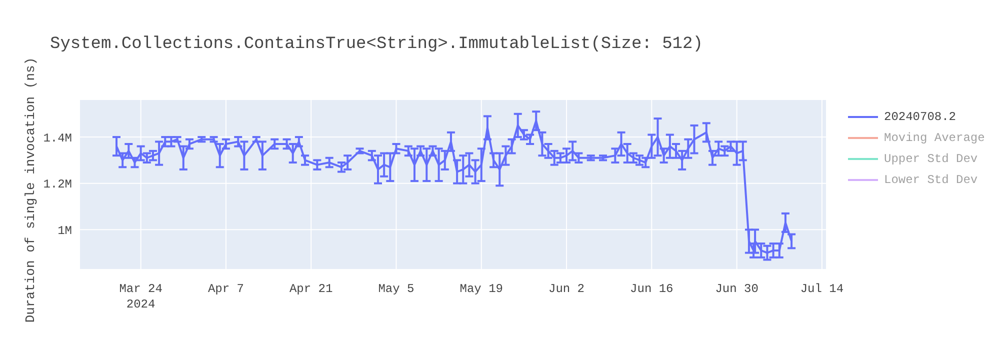  What do you see at coordinates (931, 159) in the screenshot?
I see `legend-label: Upper Std Dev` at bounding box center [931, 159].